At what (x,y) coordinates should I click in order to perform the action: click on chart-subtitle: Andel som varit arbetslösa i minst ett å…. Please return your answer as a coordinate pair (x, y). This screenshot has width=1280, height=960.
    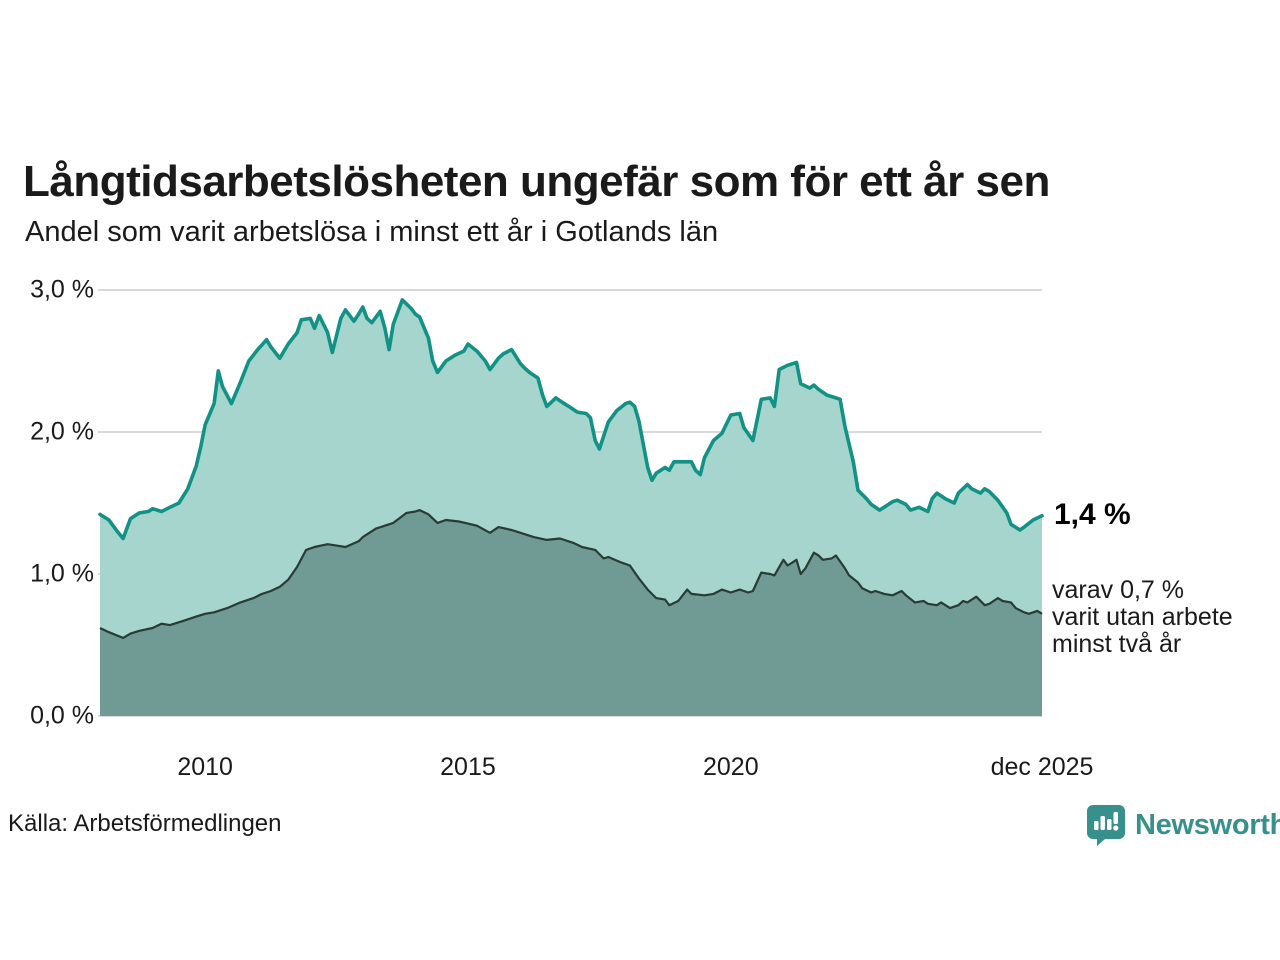
    Looking at the image, I should click on (372, 232).